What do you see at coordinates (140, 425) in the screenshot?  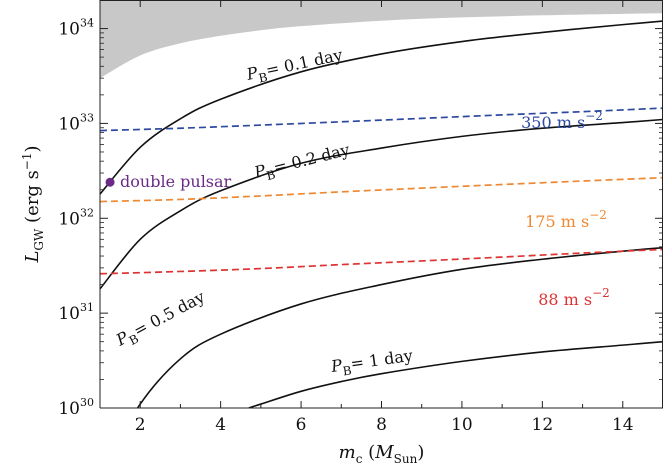 I see `x-tick-label-0: 2` at bounding box center [140, 425].